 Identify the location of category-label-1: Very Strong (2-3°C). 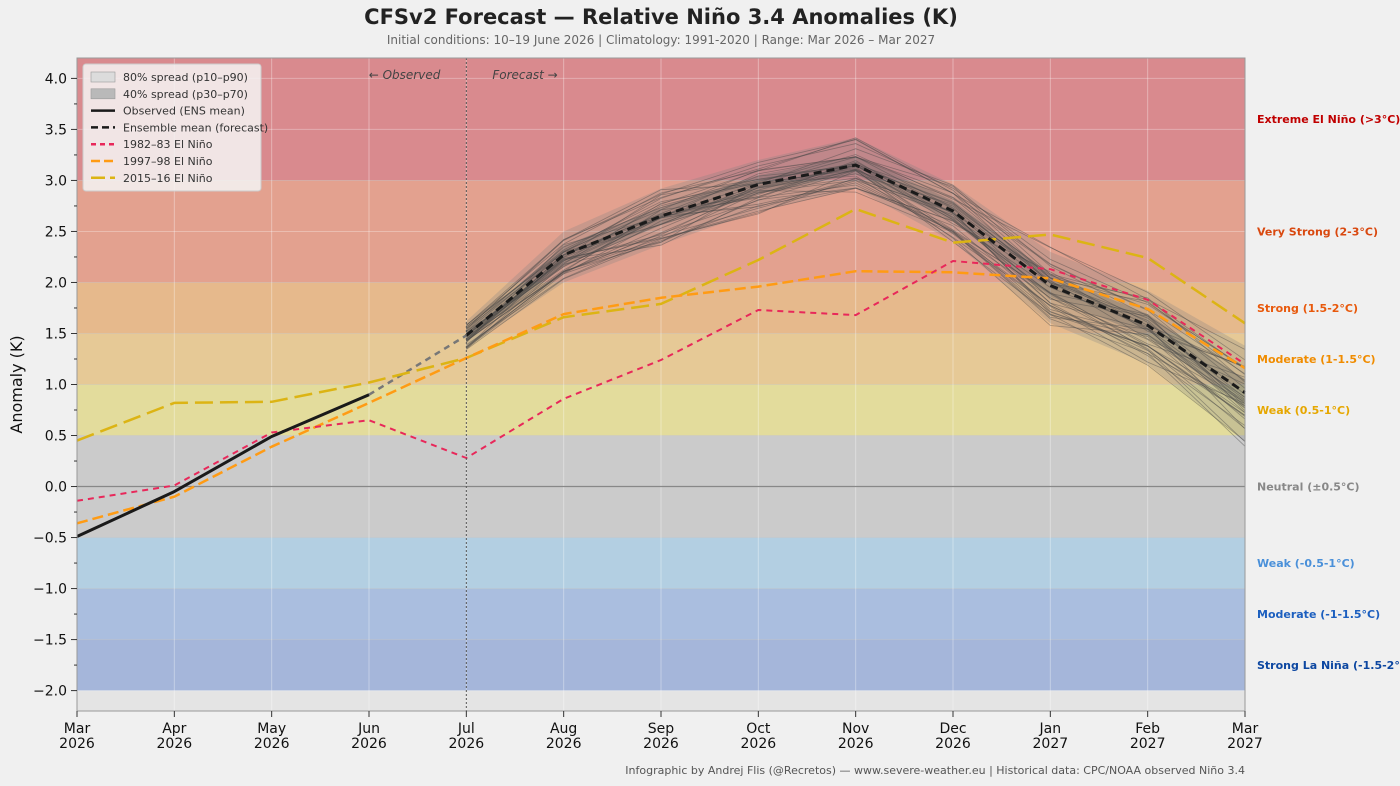
(1317, 231).